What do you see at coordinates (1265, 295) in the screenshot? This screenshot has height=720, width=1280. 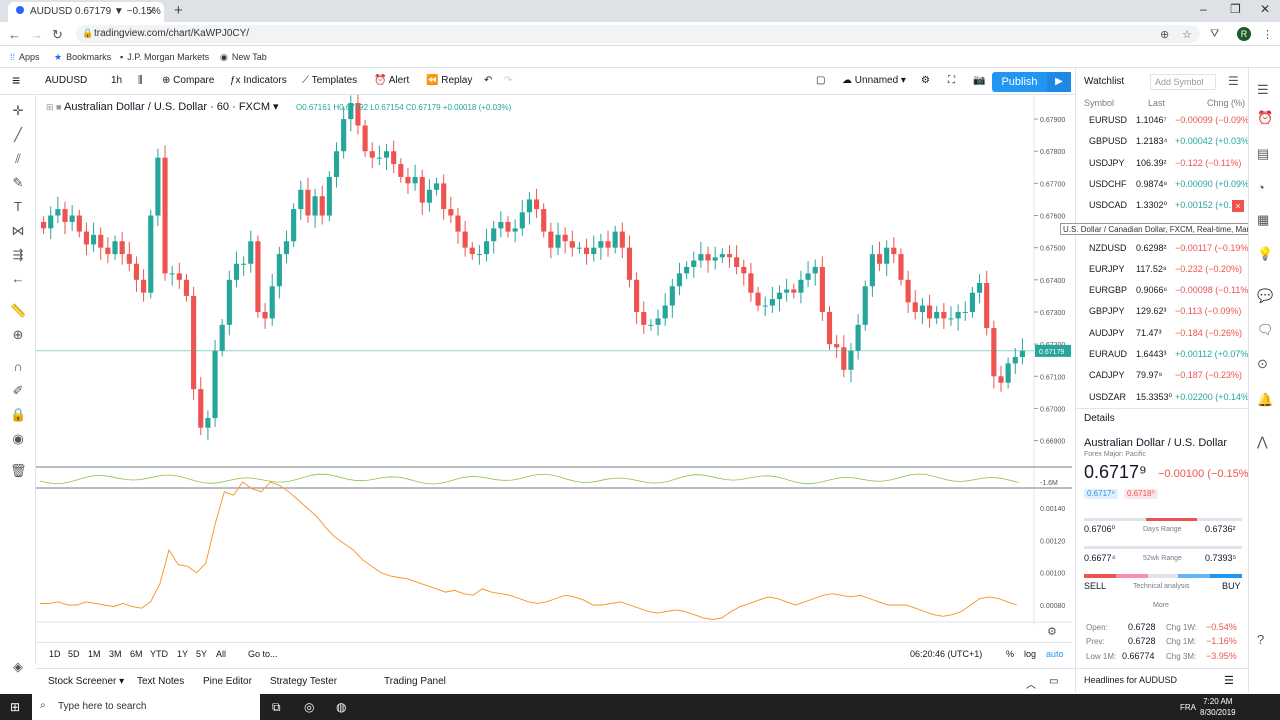 I see `chats-icon: 💬` at bounding box center [1265, 295].